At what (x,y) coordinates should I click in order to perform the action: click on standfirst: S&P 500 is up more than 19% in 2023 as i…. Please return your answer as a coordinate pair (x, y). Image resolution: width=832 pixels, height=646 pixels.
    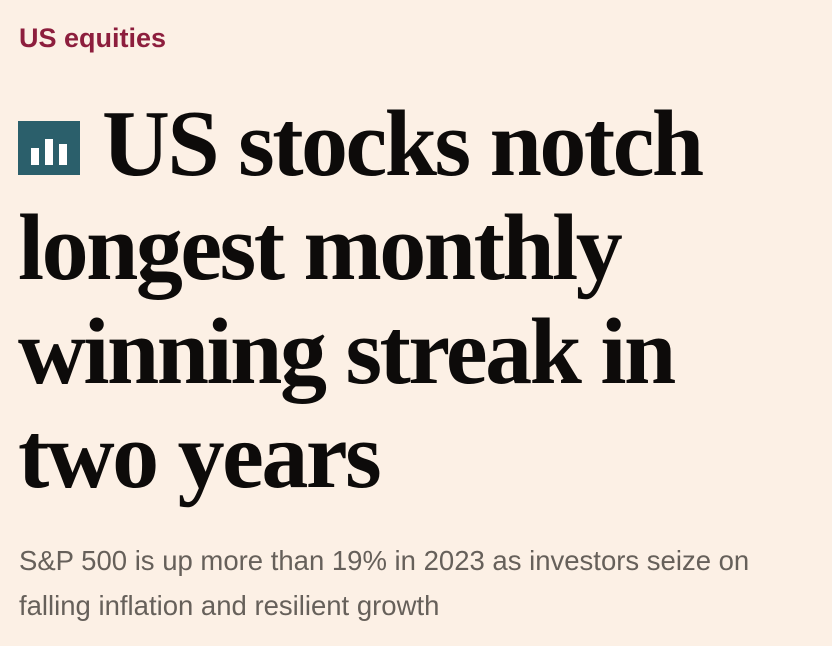
    Looking at the image, I should click on (384, 583).